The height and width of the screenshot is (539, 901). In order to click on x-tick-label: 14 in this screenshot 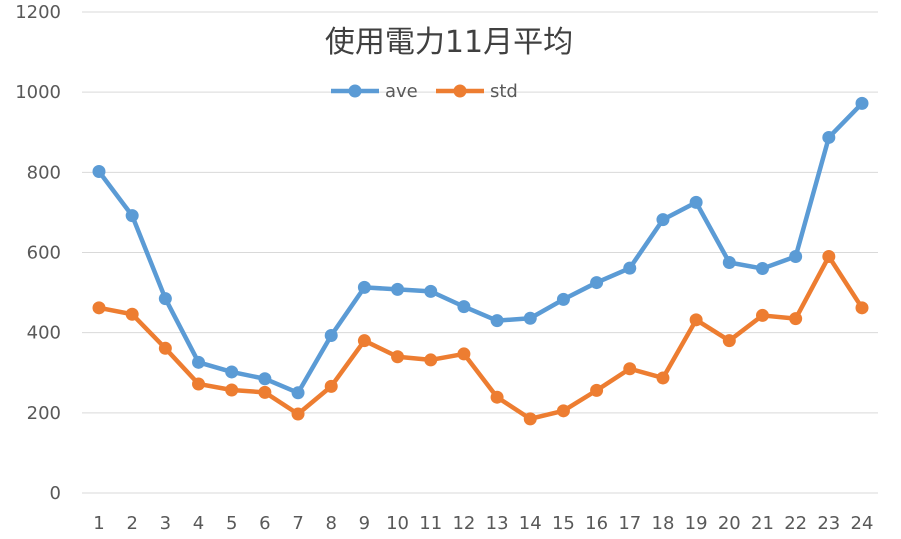, I will do `click(530, 523)`.